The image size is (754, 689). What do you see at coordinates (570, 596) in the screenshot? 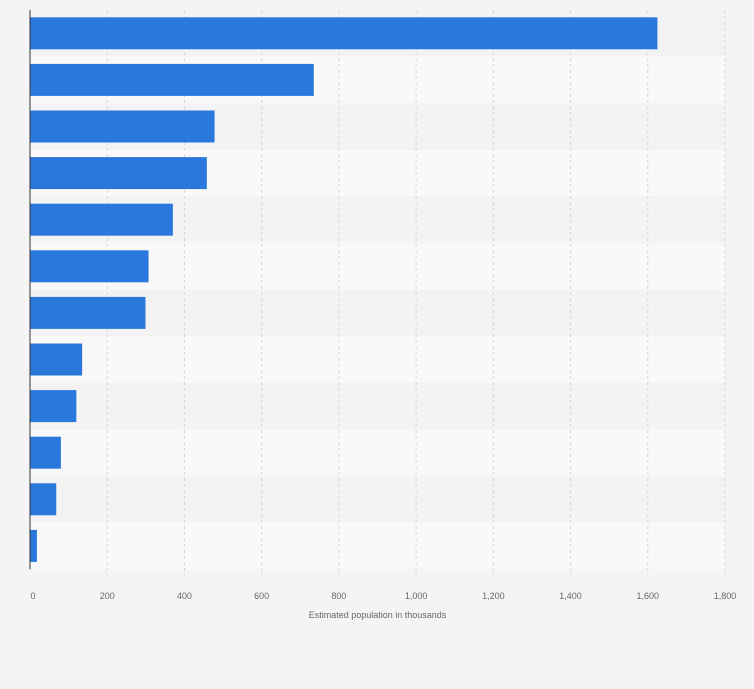
I see `x-tick-label: 1,400` at bounding box center [570, 596].